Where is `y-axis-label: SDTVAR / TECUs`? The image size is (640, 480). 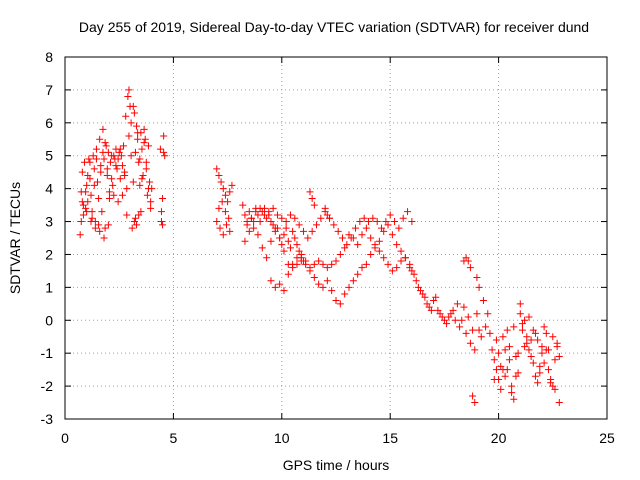
y-axis-label: SDTVAR / TECUs is located at coordinates (15, 238).